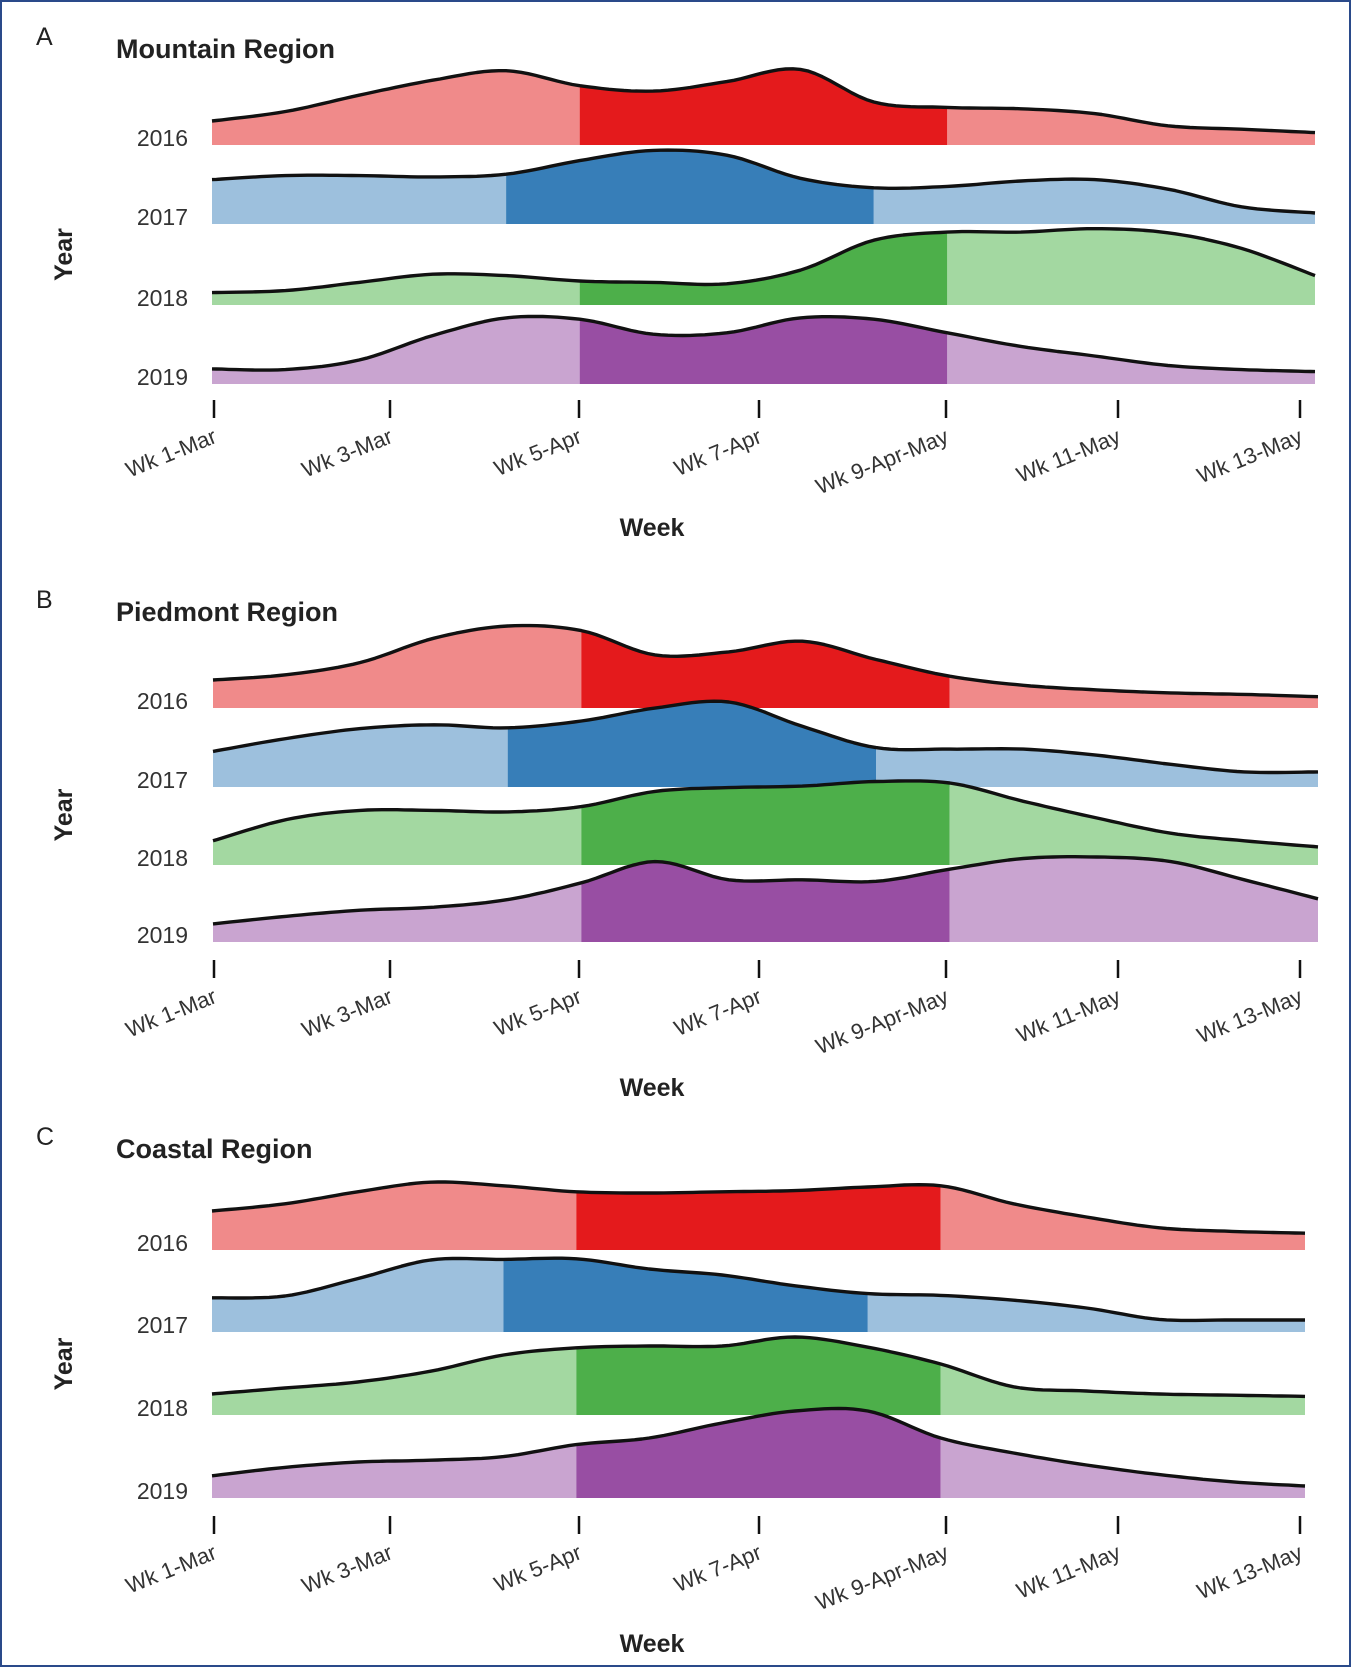 This screenshot has height=1667, width=1351. What do you see at coordinates (225, 49) in the screenshot?
I see `panel-title: Mountain Region` at bounding box center [225, 49].